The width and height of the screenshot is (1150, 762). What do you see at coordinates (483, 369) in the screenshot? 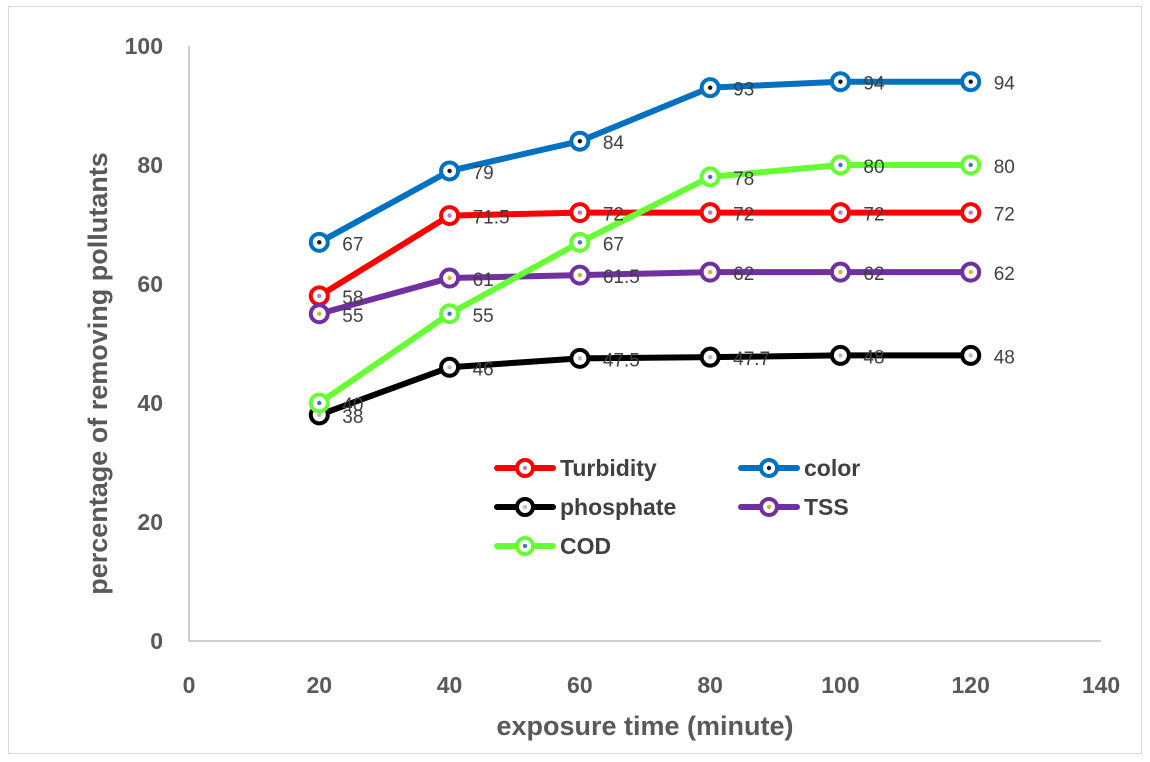
I see `data-label-phosphate: 46` at bounding box center [483, 369].